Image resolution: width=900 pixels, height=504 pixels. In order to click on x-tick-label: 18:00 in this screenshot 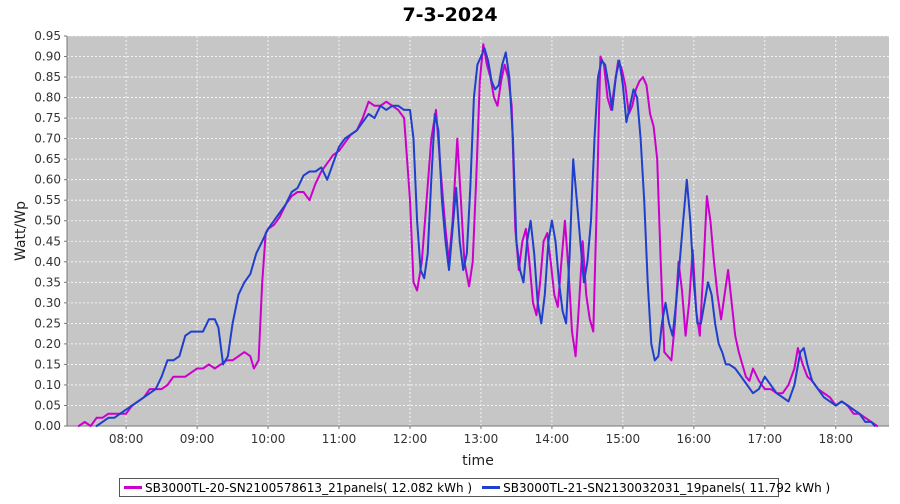, I will do `click(835, 439)`.